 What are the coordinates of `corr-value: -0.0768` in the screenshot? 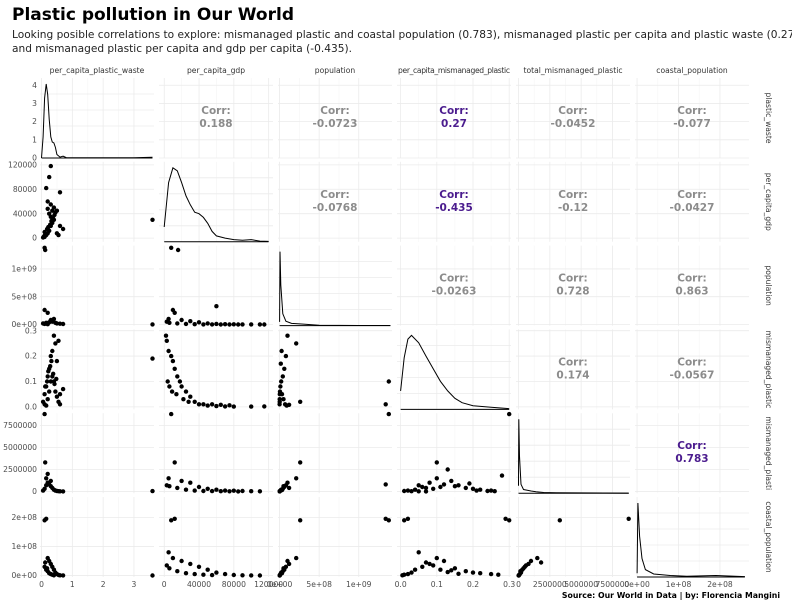 It's located at (335, 208).